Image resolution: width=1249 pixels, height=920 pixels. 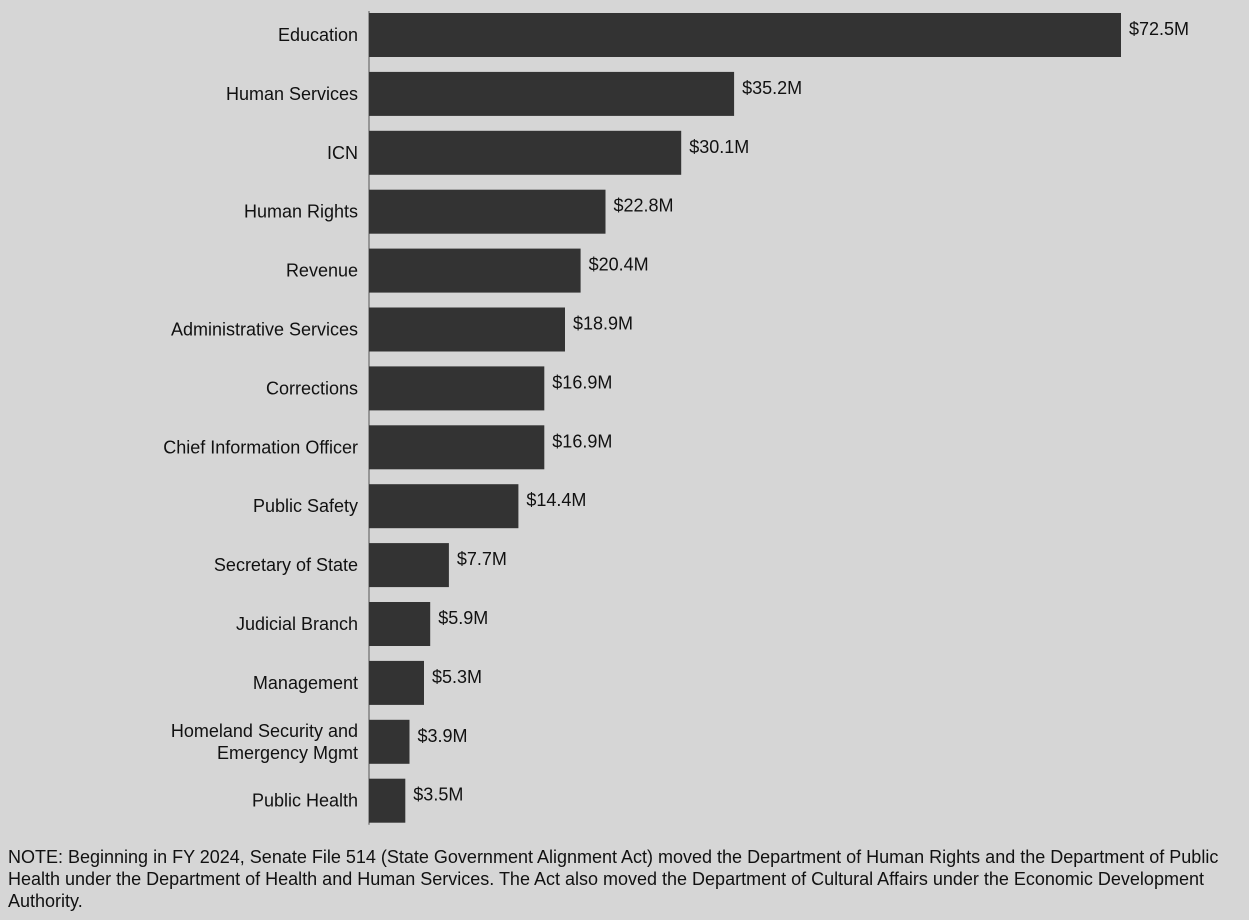 What do you see at coordinates (305, 801) in the screenshot?
I see `category-label: Public Health` at bounding box center [305, 801].